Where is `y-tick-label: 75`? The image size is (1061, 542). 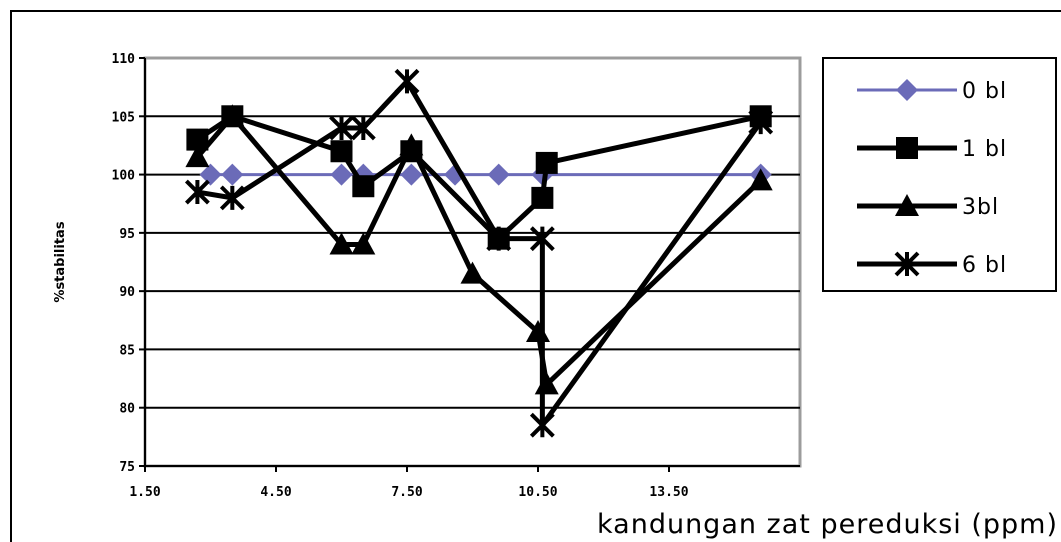 y-tick-label: 75 is located at coordinates (127, 467).